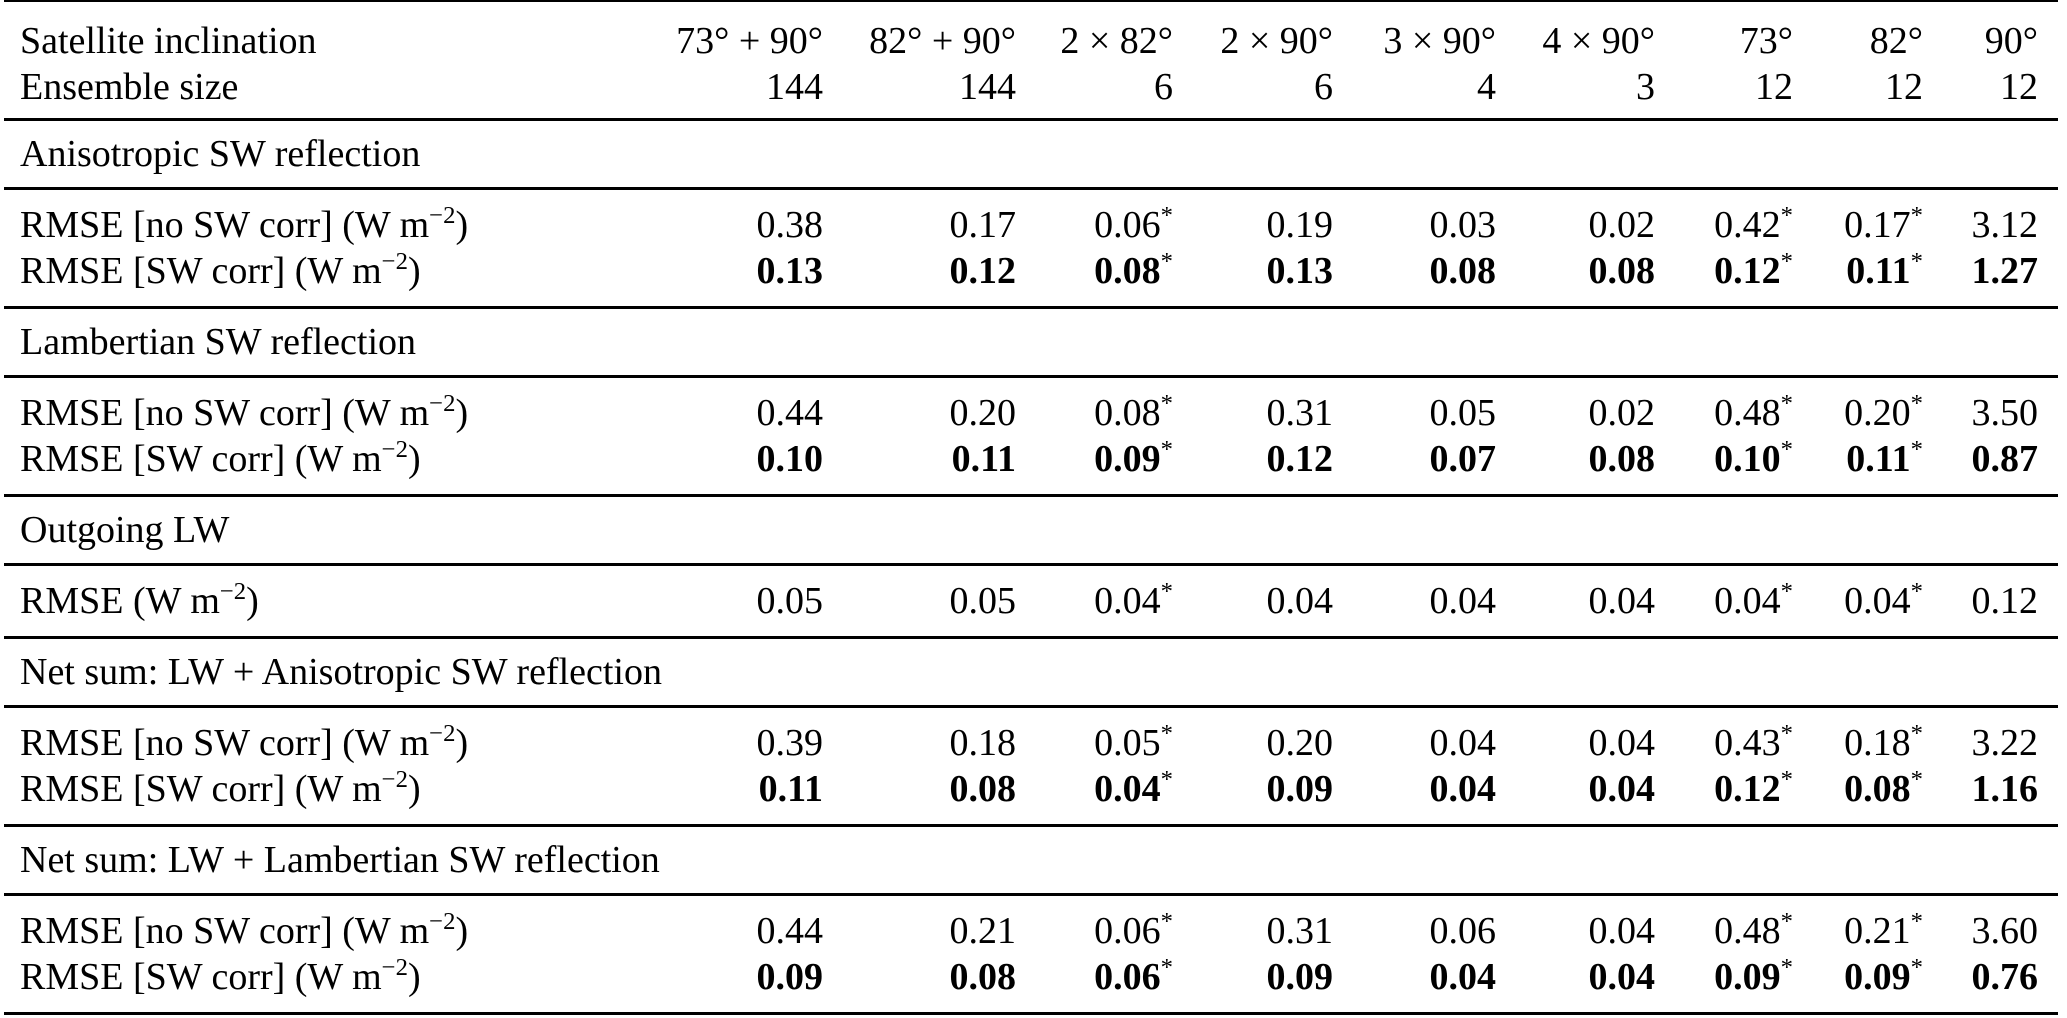 The height and width of the screenshot is (1018, 2067). Describe the element at coordinates (1883, 930) in the screenshot. I see `value-cell: 0.21*` at that location.